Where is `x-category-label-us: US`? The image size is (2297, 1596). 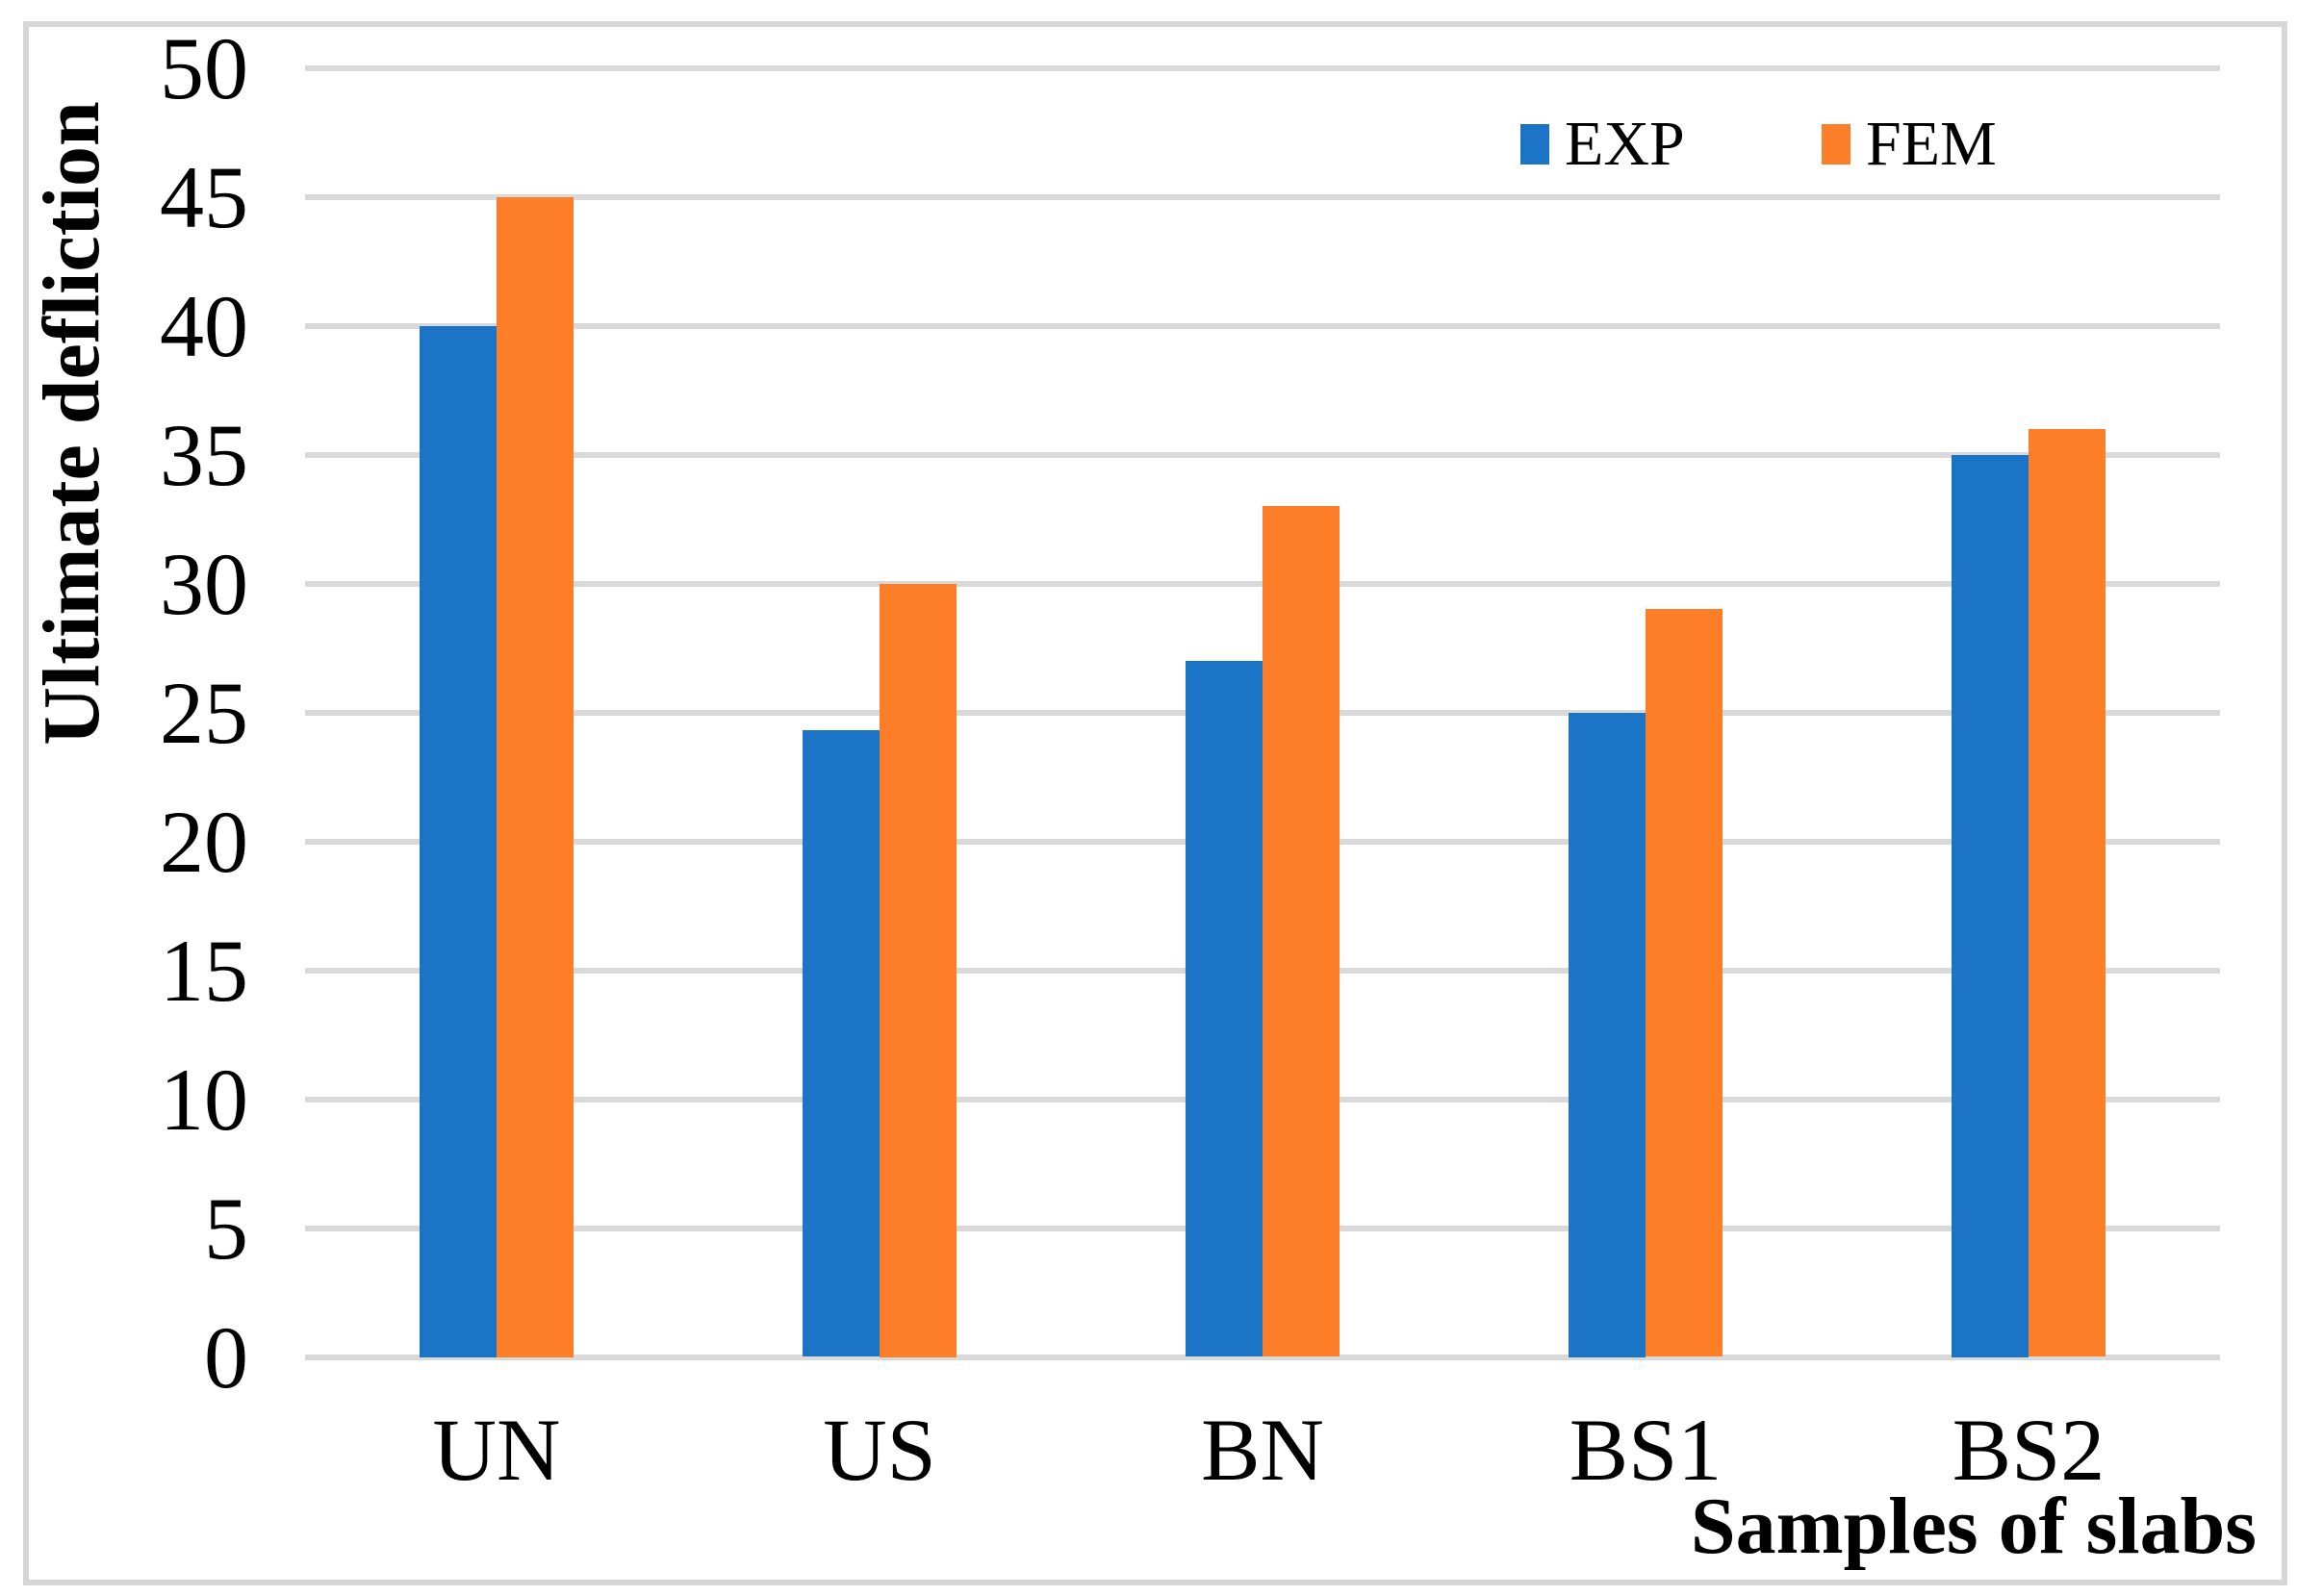 x-category-label-us: US is located at coordinates (879, 1450).